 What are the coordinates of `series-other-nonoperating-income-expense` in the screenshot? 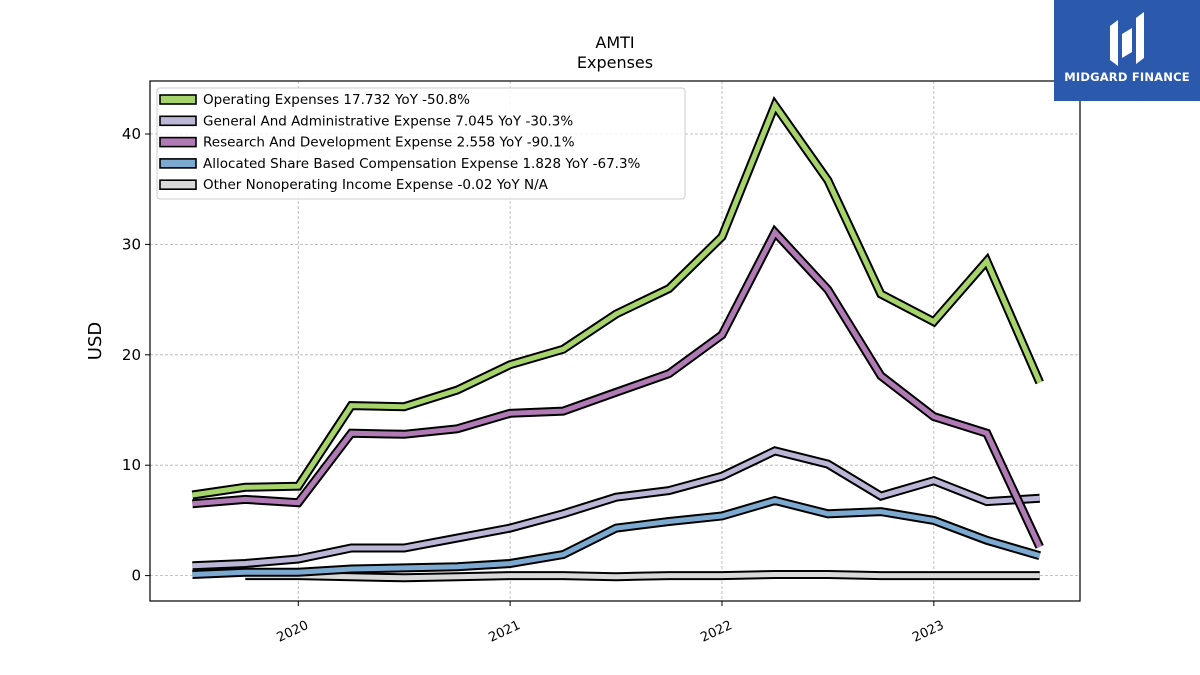 It's located at (642, 576).